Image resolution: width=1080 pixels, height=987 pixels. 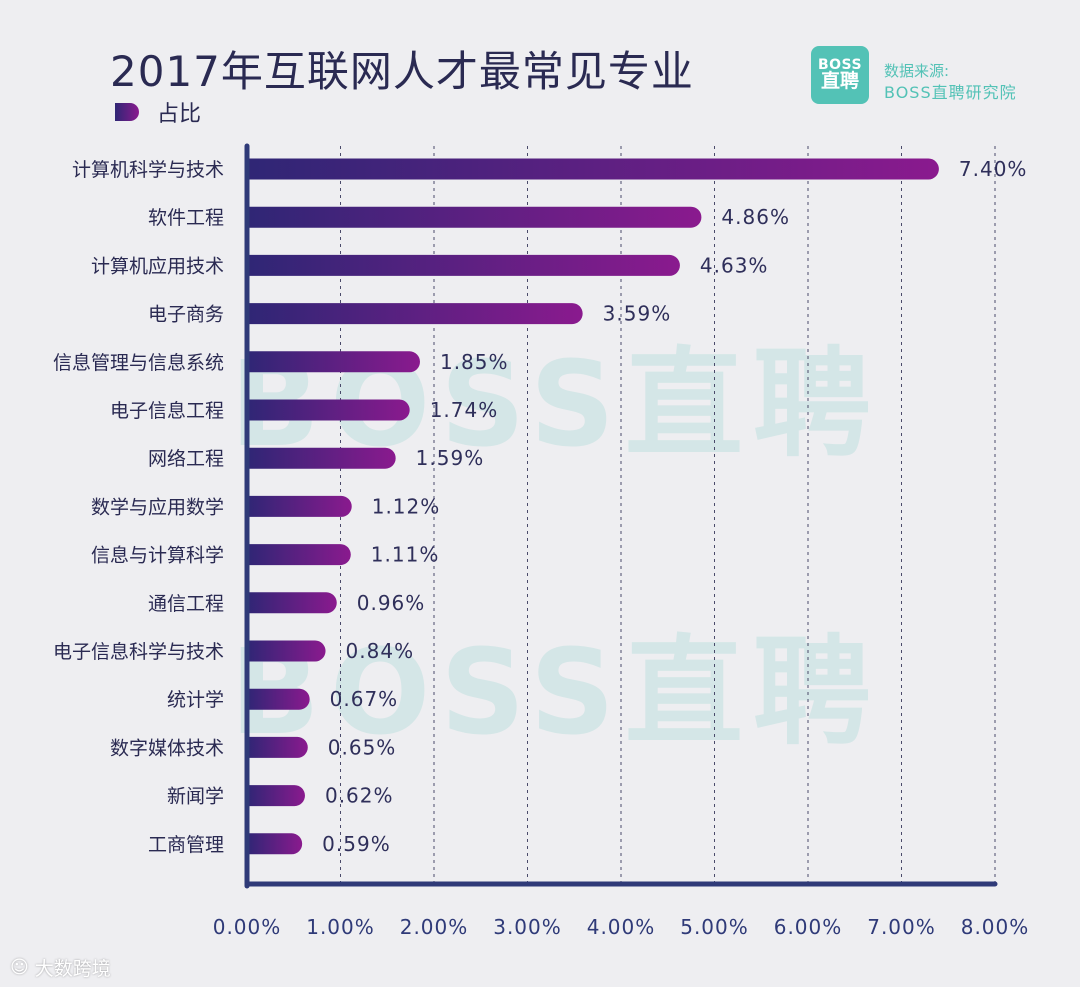 I want to click on value-label: 1.11%, so click(x=405, y=555).